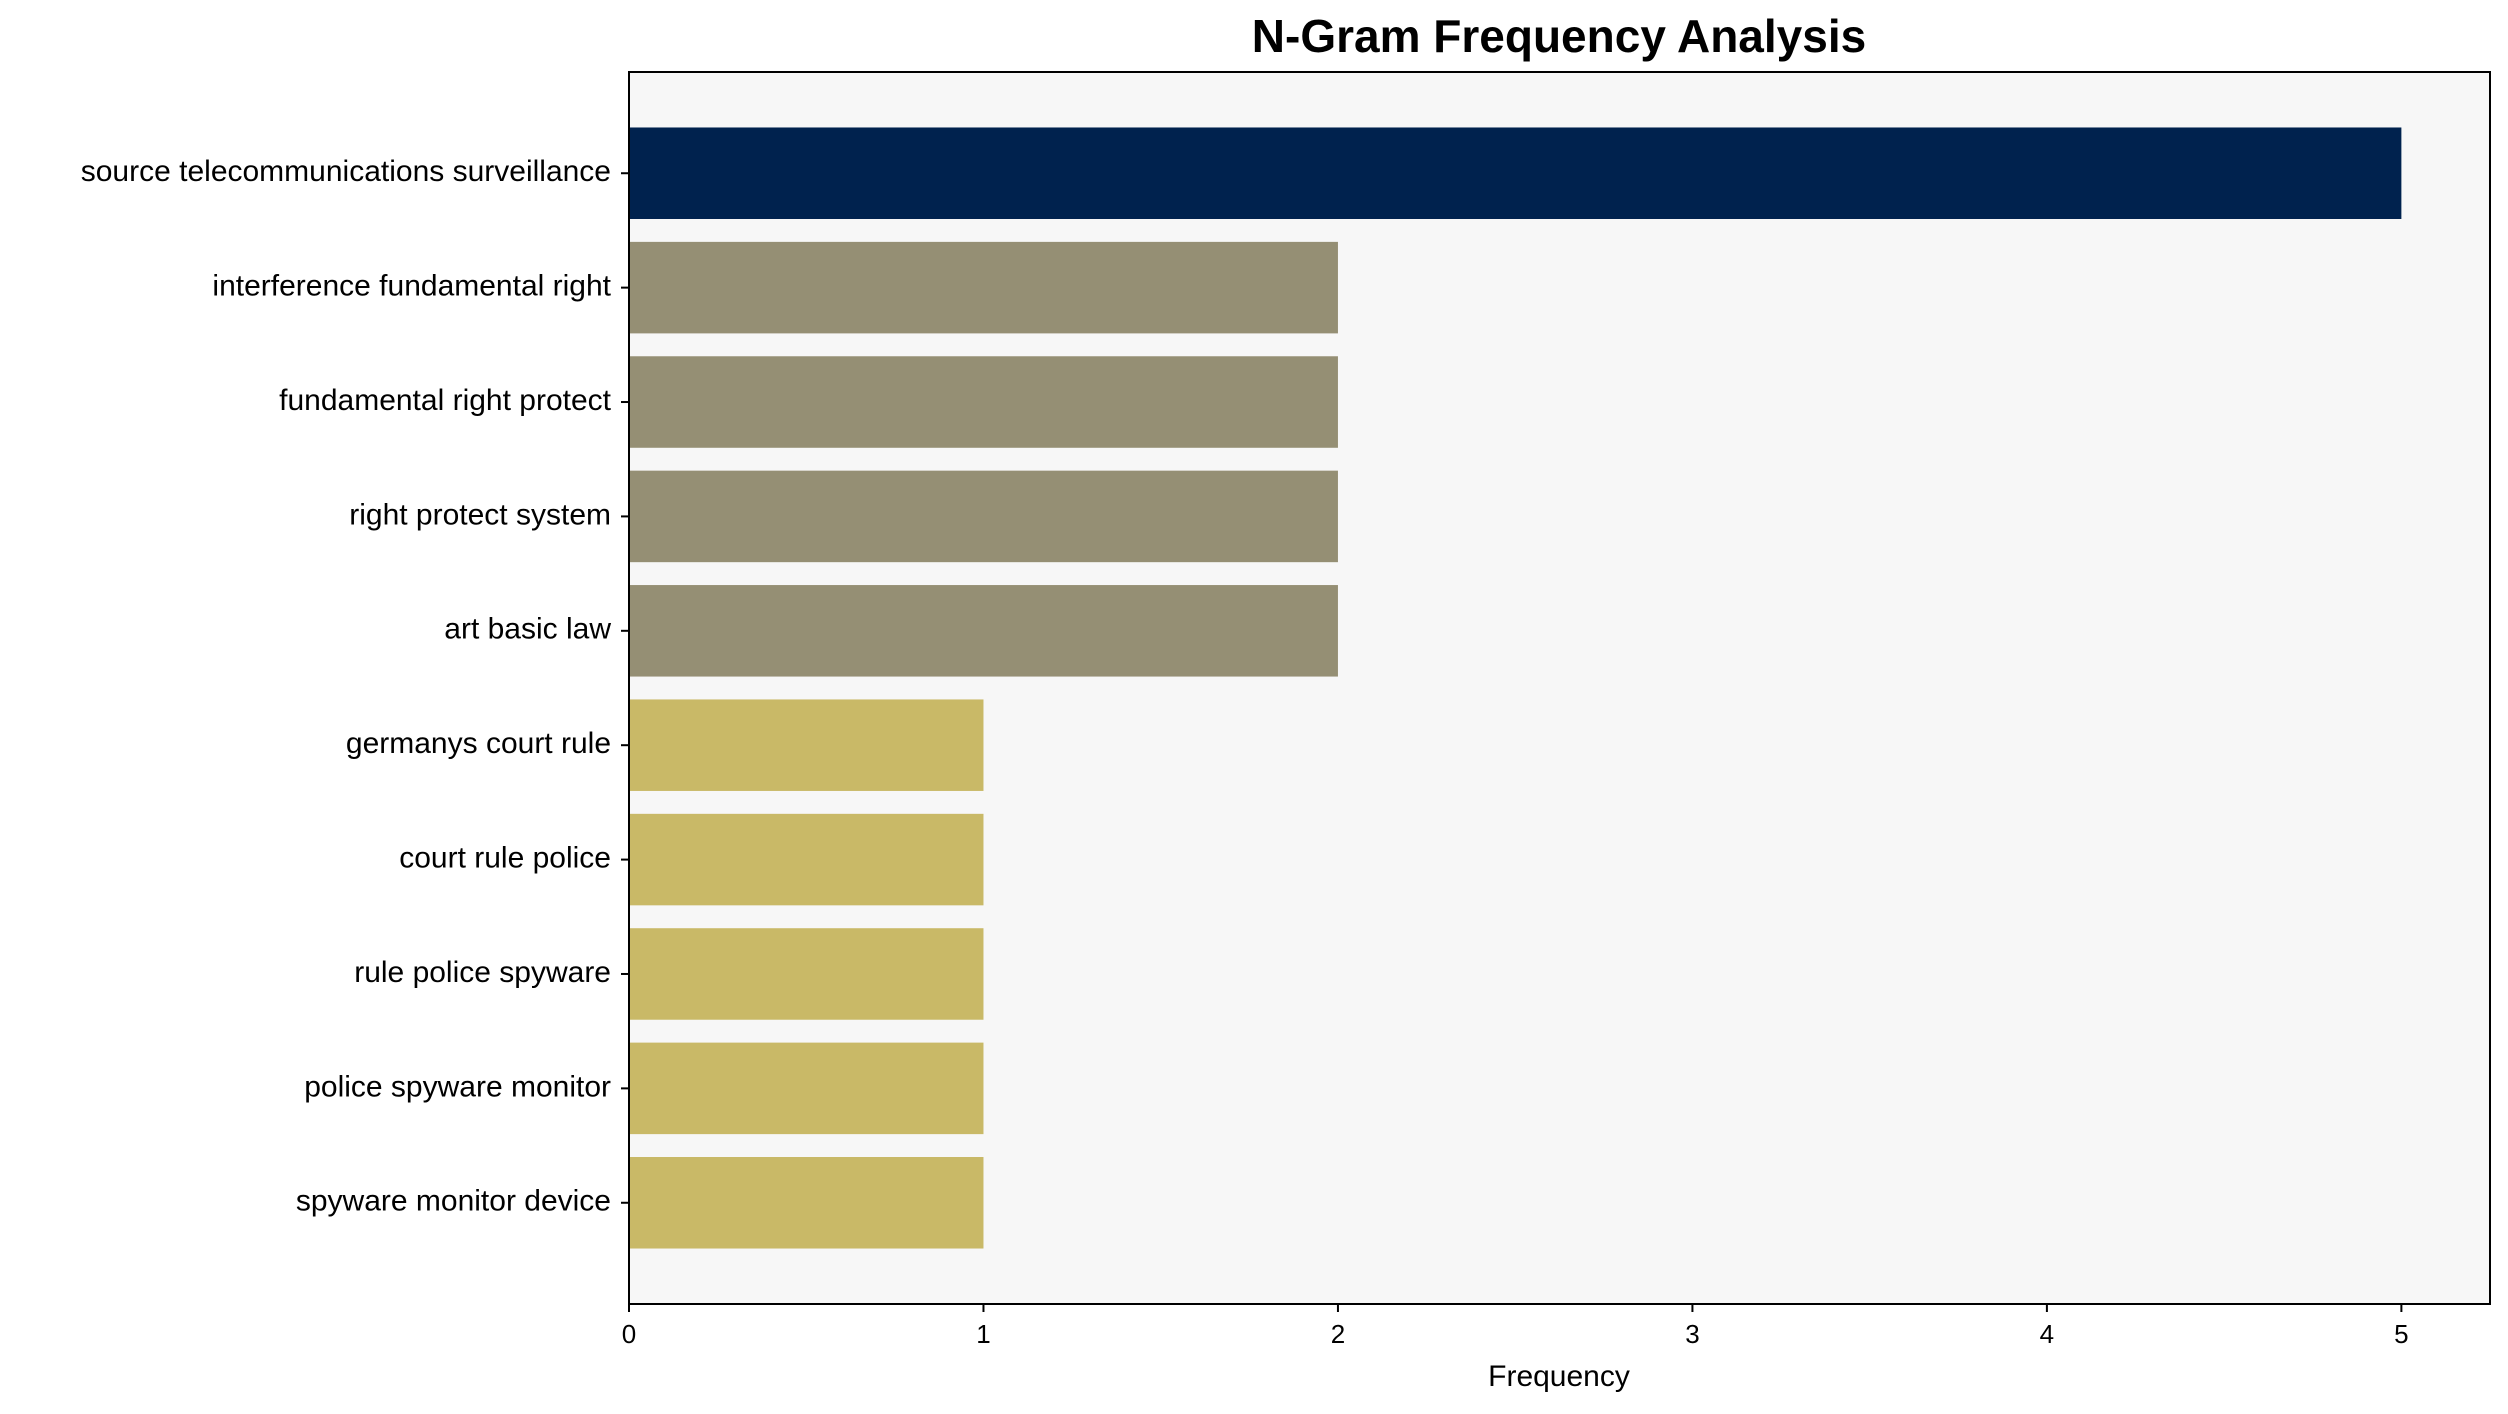 The width and height of the screenshot is (2508, 1414). Describe the element at coordinates (983, 1334) in the screenshot. I see `x-tick-label: 1` at that location.